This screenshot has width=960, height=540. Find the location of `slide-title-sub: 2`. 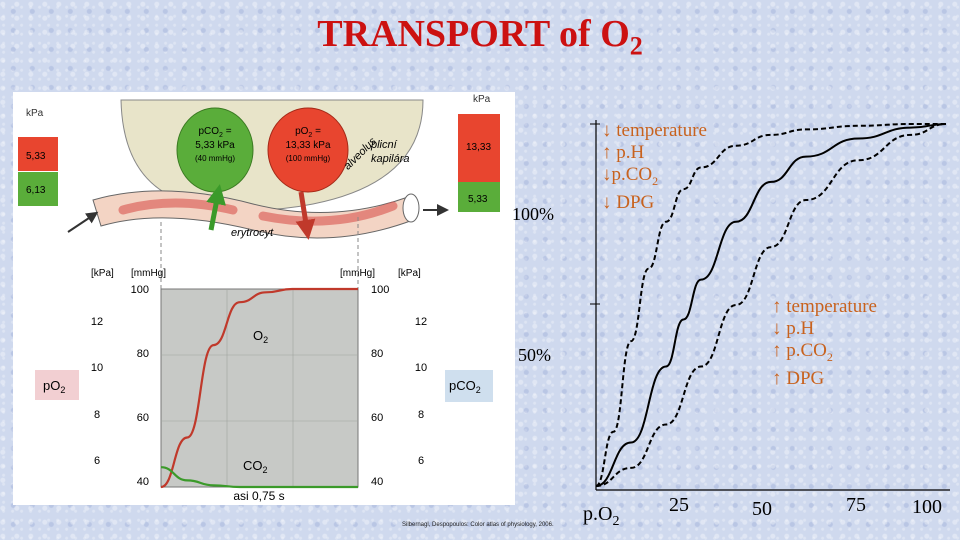

slide-title-sub: 2 is located at coordinates (636, 46).